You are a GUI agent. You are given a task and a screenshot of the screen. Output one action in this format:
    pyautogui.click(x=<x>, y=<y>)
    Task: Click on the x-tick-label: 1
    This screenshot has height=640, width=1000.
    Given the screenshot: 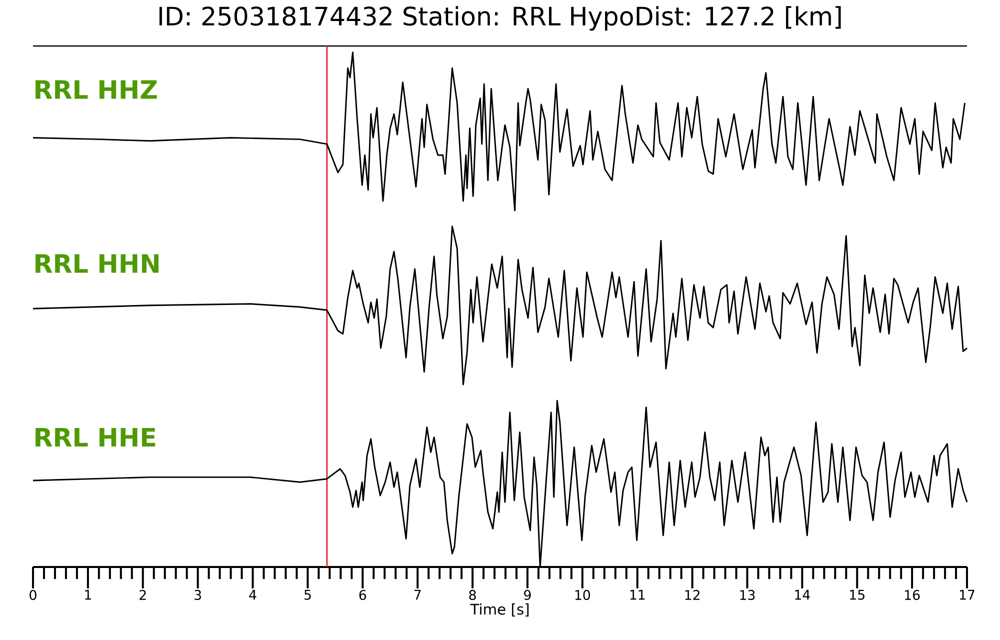 What is the action you would take?
    pyautogui.click(x=88, y=595)
    